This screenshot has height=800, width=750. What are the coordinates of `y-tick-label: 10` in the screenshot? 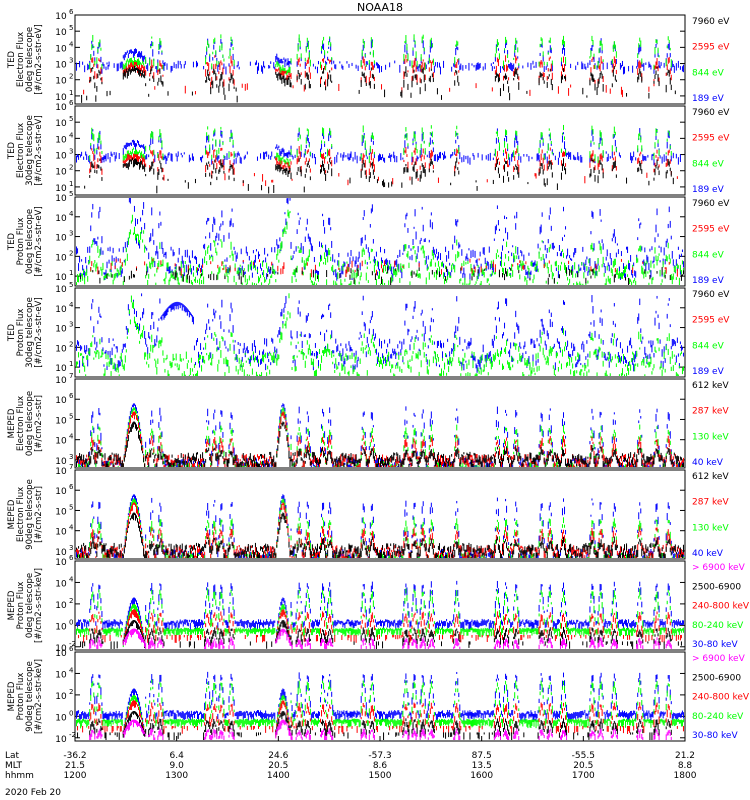 It's located at (61, 349).